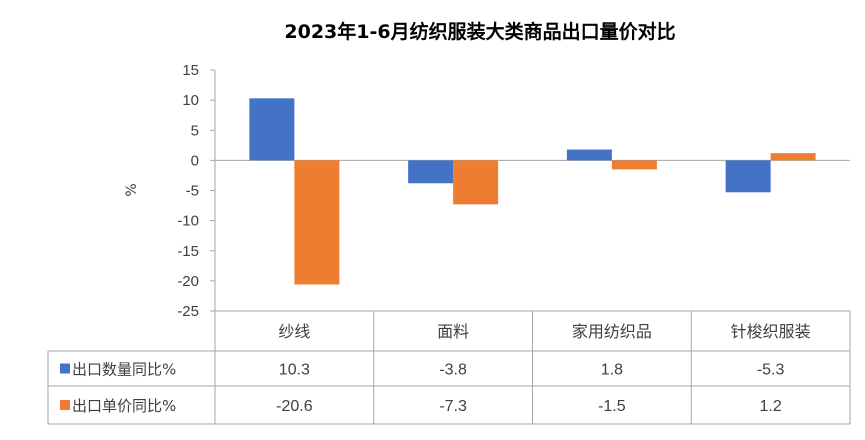 This screenshot has height=440, width=865. Describe the element at coordinates (188, 311) in the screenshot. I see `y-tick-label: -25` at that location.